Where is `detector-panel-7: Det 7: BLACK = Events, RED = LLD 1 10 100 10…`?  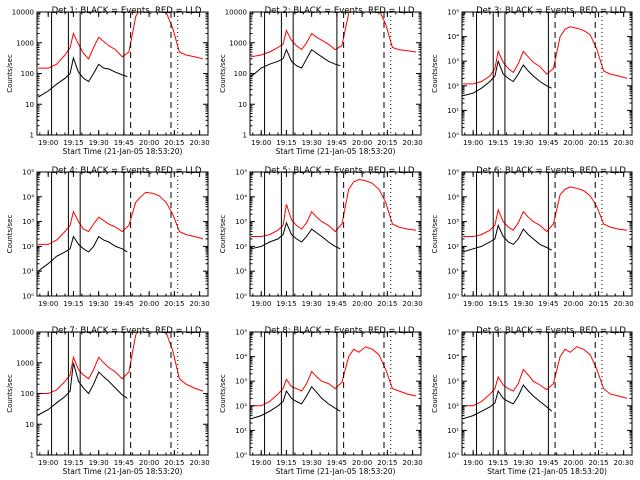 detector-panel-7: Det 7: BLACK = Events, RED = LLD 1 10 100 10… is located at coordinates (108, 401).